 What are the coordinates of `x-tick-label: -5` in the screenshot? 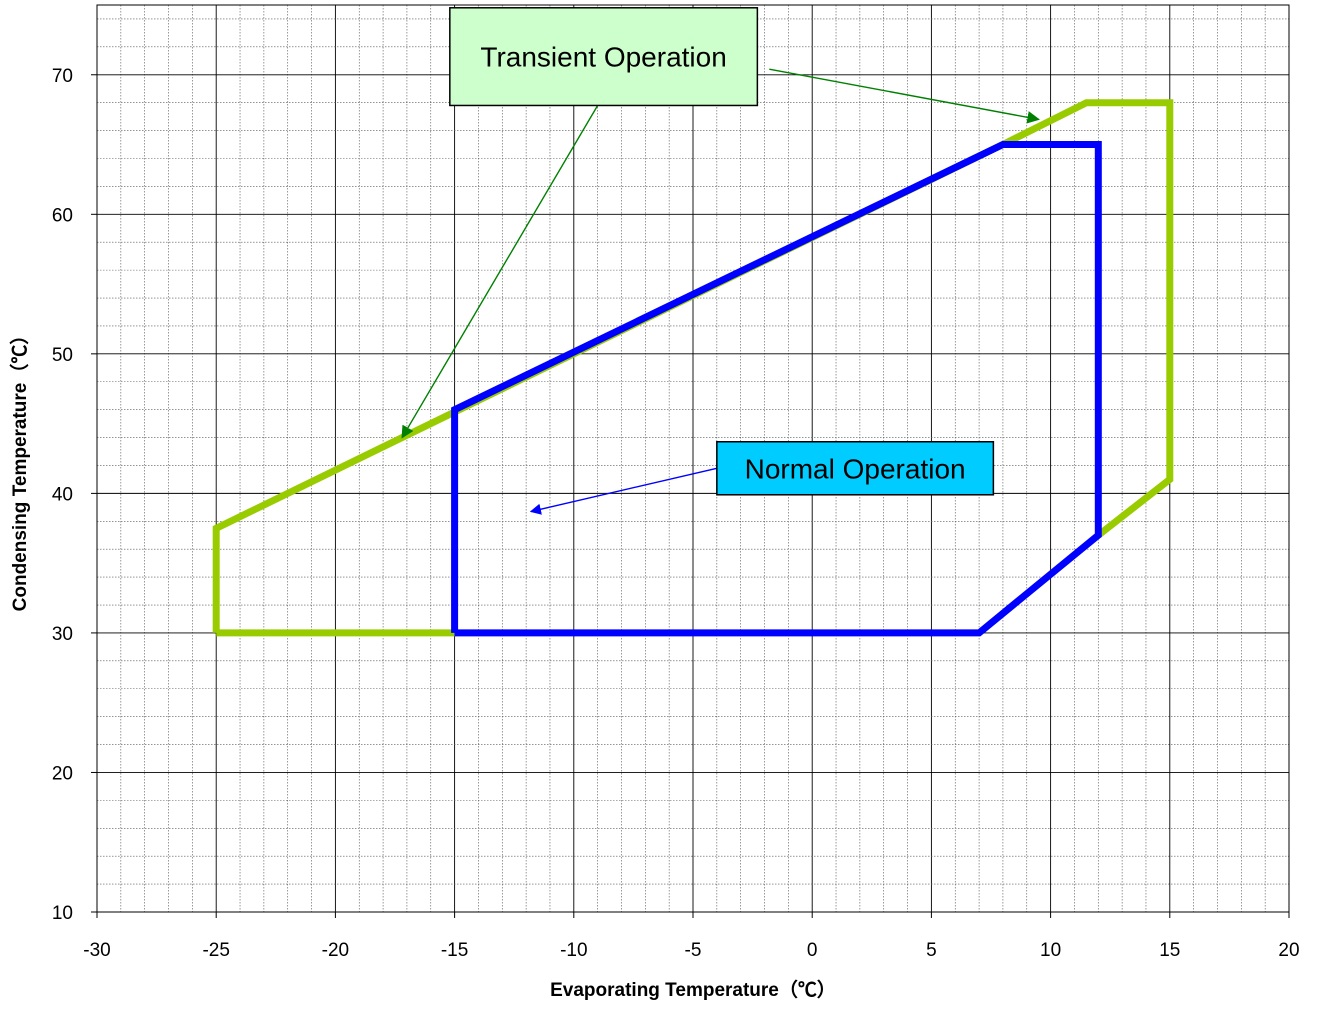 It's located at (693, 950).